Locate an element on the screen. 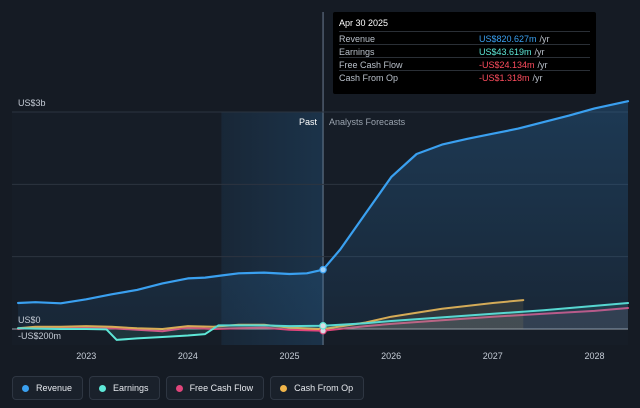  x-tick-label: 2027 is located at coordinates (493, 356).